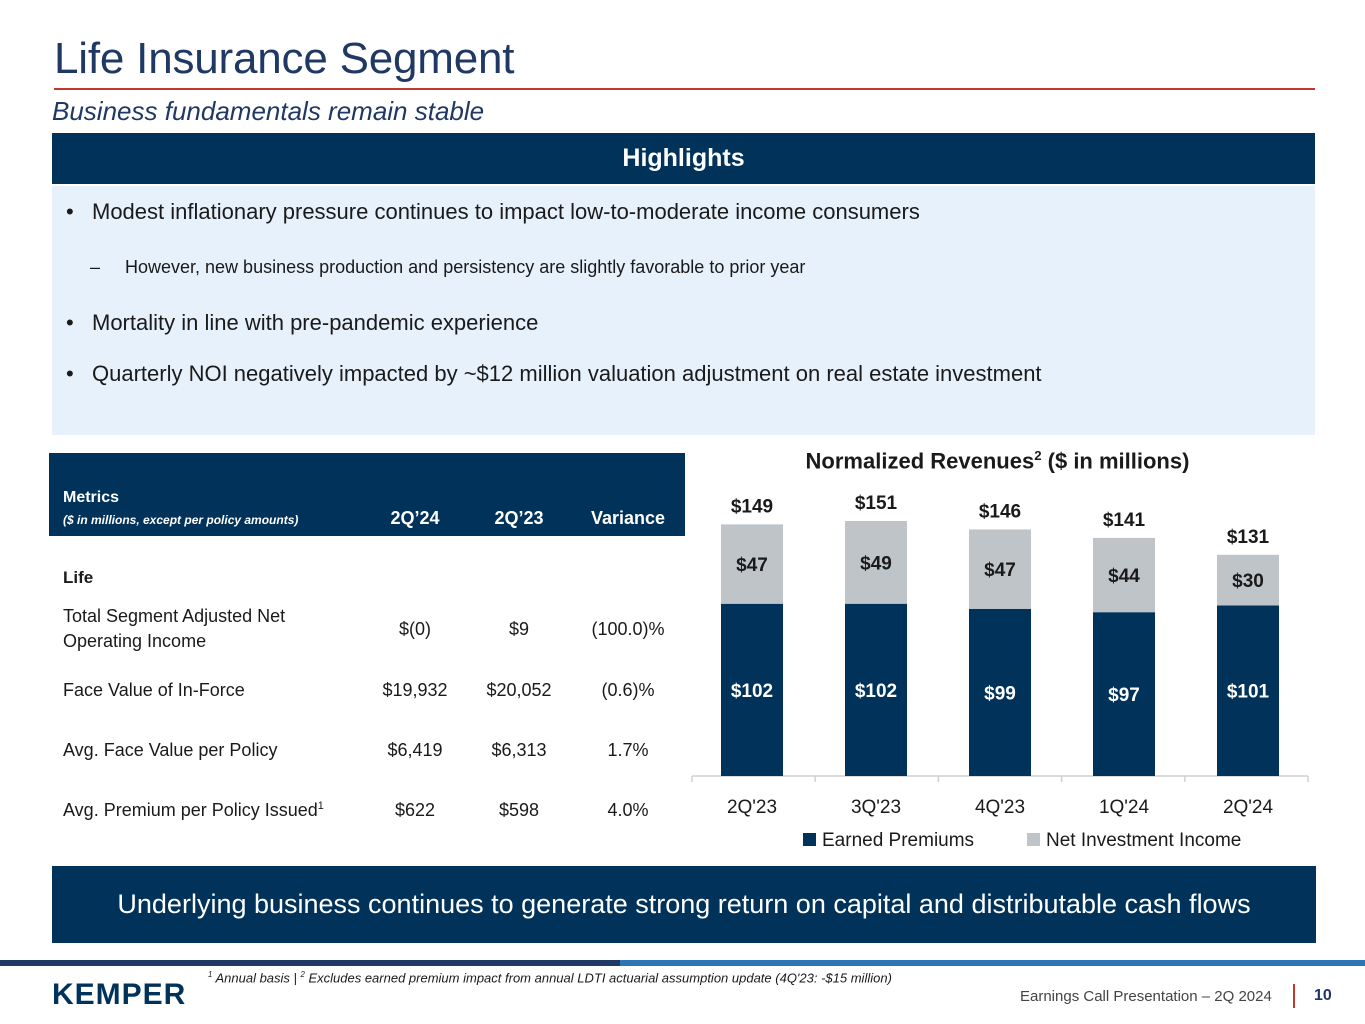  Describe the element at coordinates (190, 810) in the screenshot. I see `row-label-text: Avg. Premium per Policy Issued` at that location.